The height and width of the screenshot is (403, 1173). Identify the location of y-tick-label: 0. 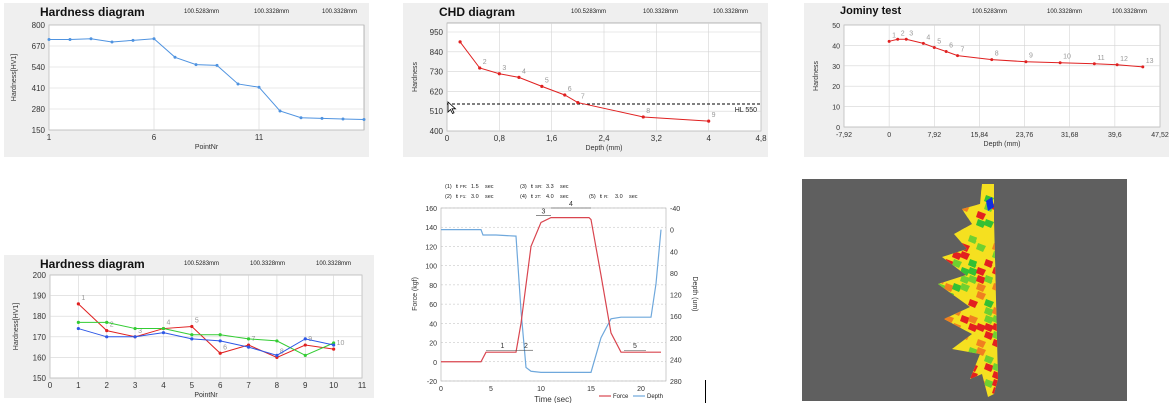
(838, 128).